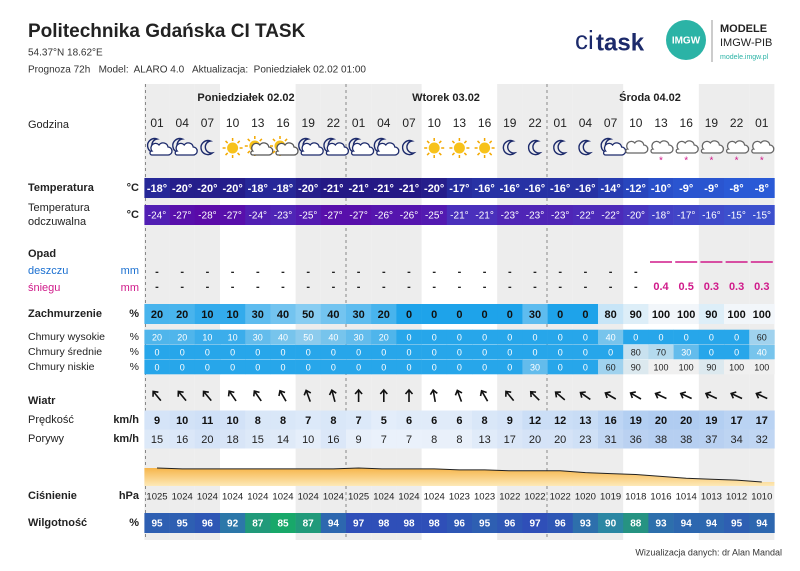  What do you see at coordinates (762, 440) in the screenshot?
I see `cell-value: 32` at bounding box center [762, 440].